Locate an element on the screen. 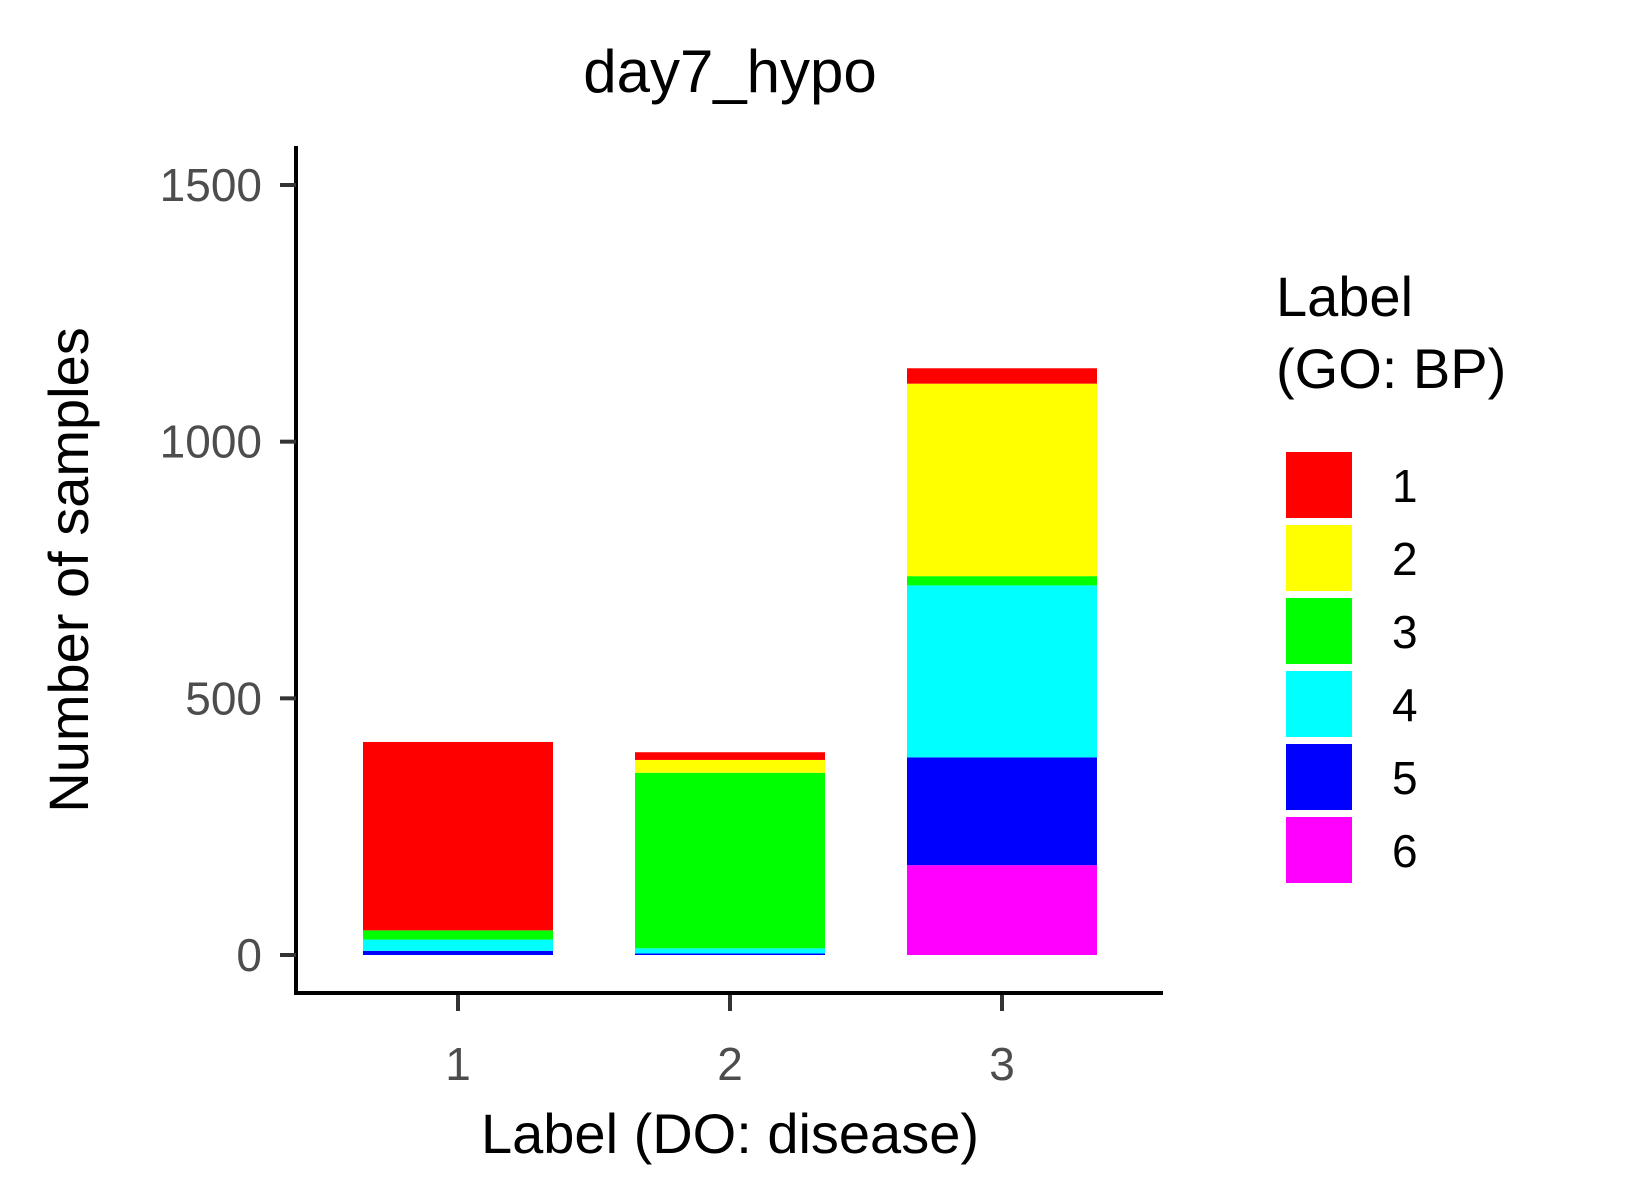  legend-items: 1 2 3 4 5 6 is located at coordinates (1352, 667).